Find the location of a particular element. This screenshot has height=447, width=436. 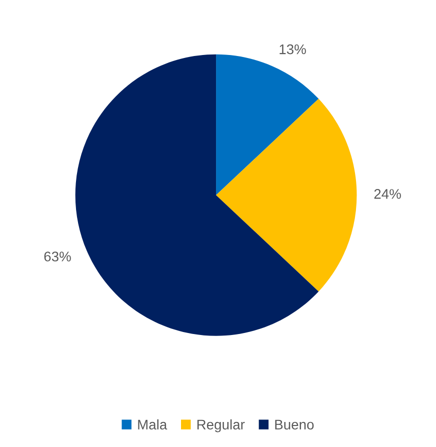

data-label: 24% is located at coordinates (387, 194).